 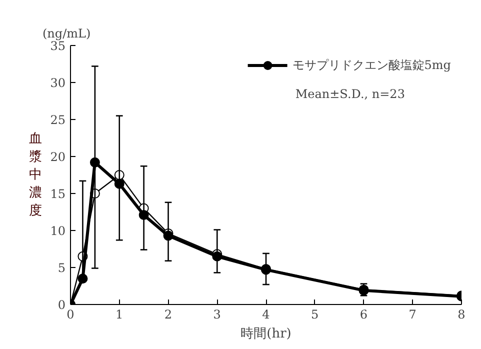 What do you see at coordinates (62, 305) in the screenshot?
I see `y-tick-label: 0` at bounding box center [62, 305].